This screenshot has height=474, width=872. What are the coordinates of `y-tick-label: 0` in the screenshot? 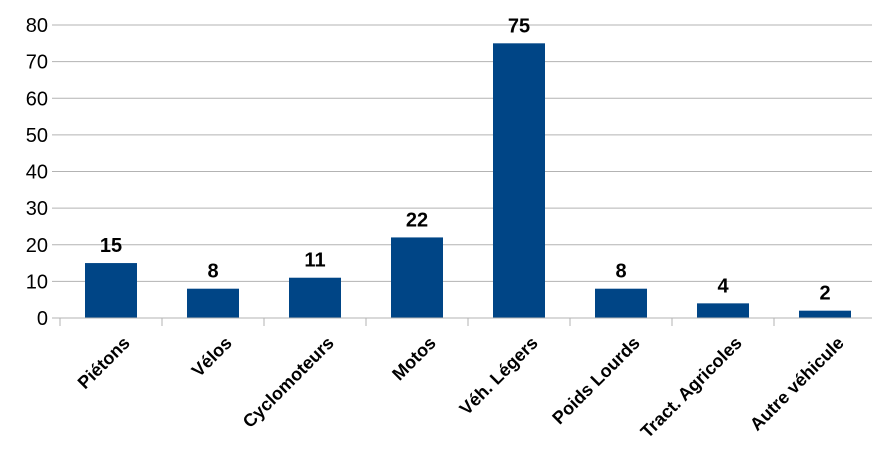 It's located at (42, 319).